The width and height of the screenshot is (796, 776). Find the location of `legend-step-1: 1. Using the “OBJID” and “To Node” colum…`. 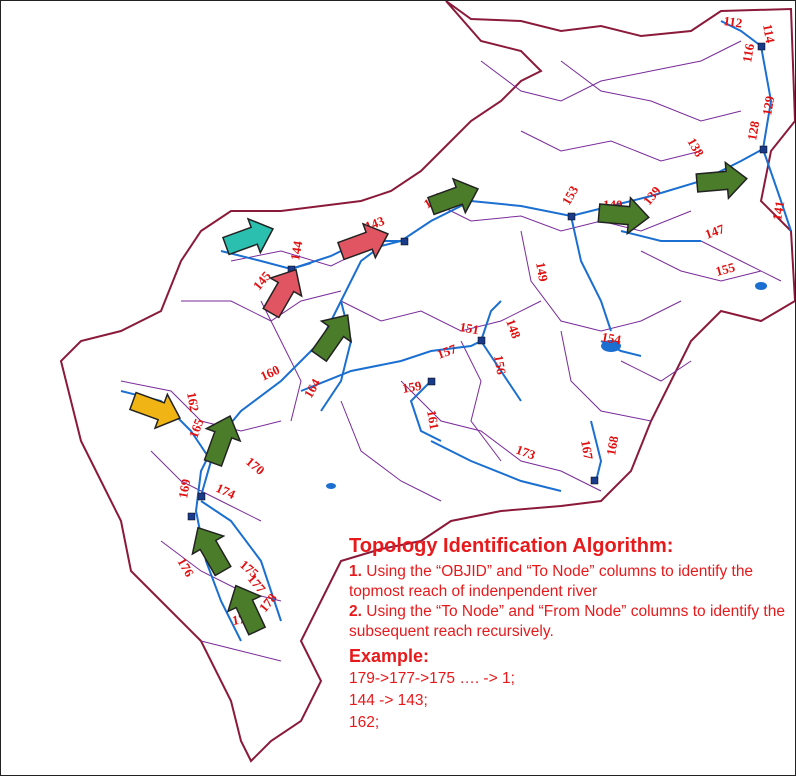

legend-step-1: 1. Using the “OBJID” and “To Node” colum… is located at coordinates (569, 582).